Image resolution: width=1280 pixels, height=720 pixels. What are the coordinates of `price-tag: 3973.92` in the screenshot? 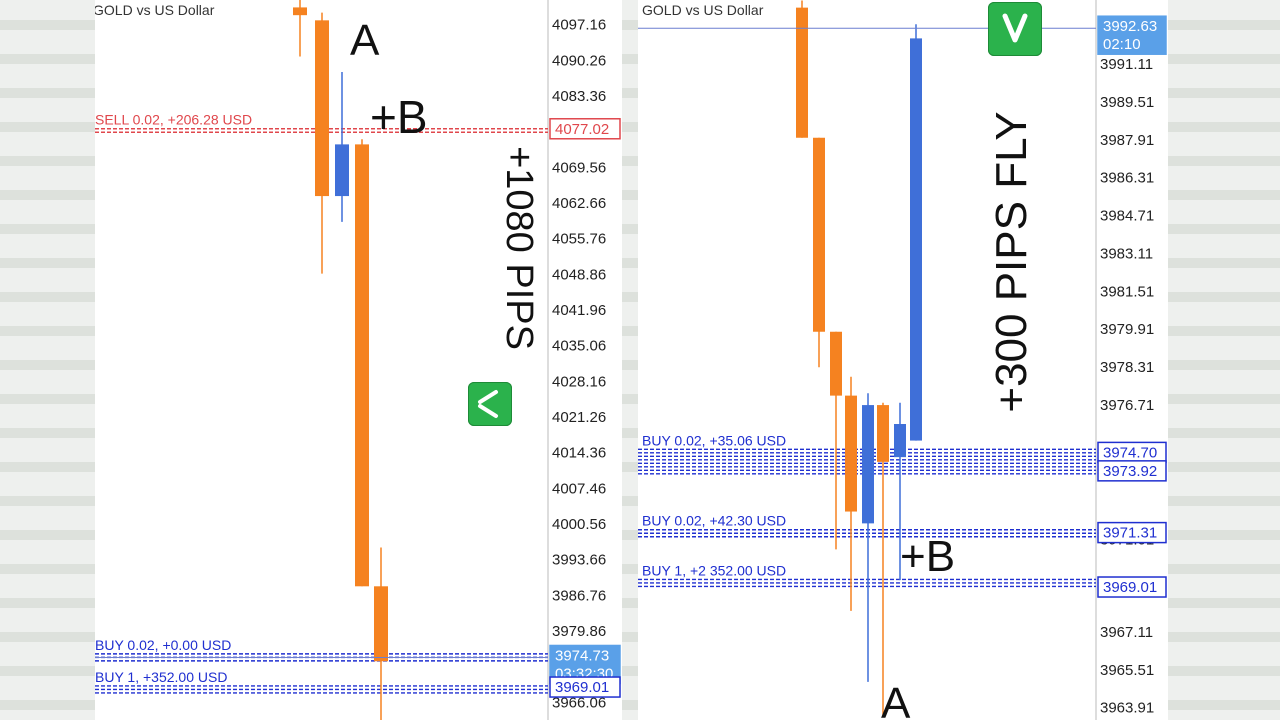 It's located at (1132, 471).